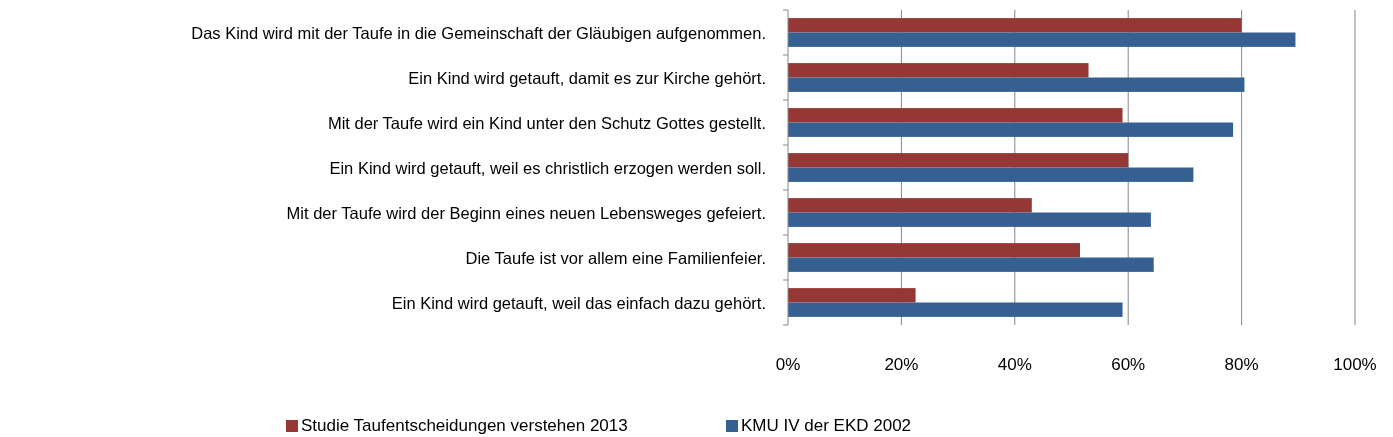 Image resolution: width=1393 pixels, height=437 pixels. Describe the element at coordinates (1128, 364) in the screenshot. I see `x-tick-label: 60%` at that location.